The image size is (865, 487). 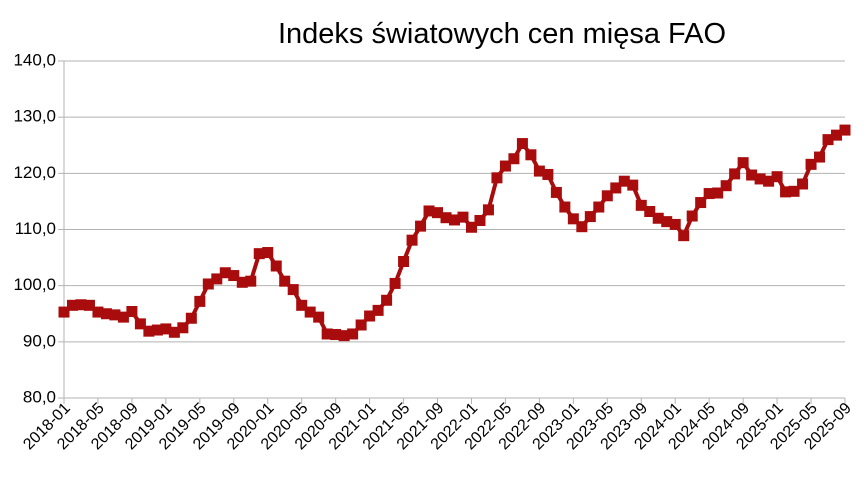 What do you see at coordinates (34, 116) in the screenshot?
I see `y-tick-label: 130,0` at bounding box center [34, 116].